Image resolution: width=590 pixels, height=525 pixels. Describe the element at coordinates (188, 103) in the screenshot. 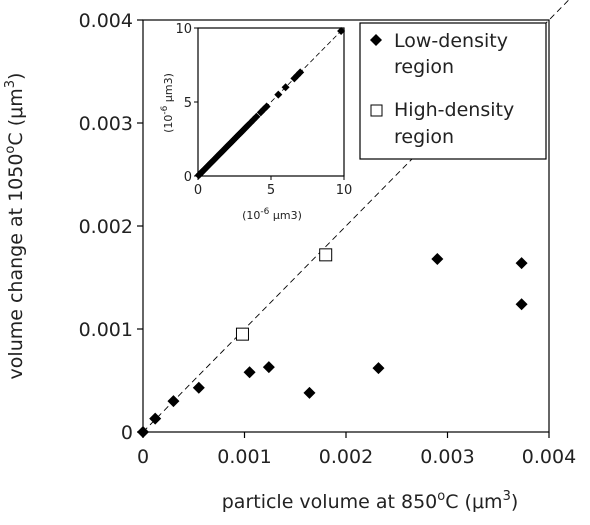

I see `inset-y-tick-label: 5` at that location.